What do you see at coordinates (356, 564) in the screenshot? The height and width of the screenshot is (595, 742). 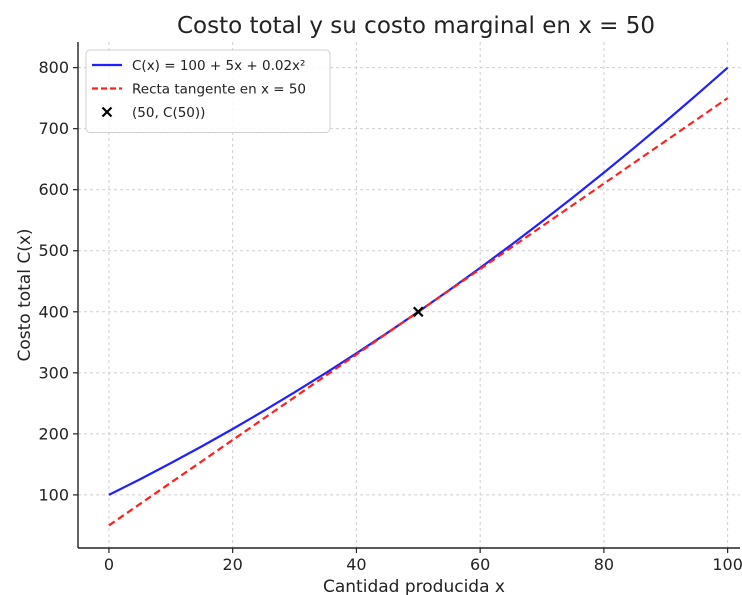 I see `x-tick-label-40: 40` at bounding box center [356, 564].